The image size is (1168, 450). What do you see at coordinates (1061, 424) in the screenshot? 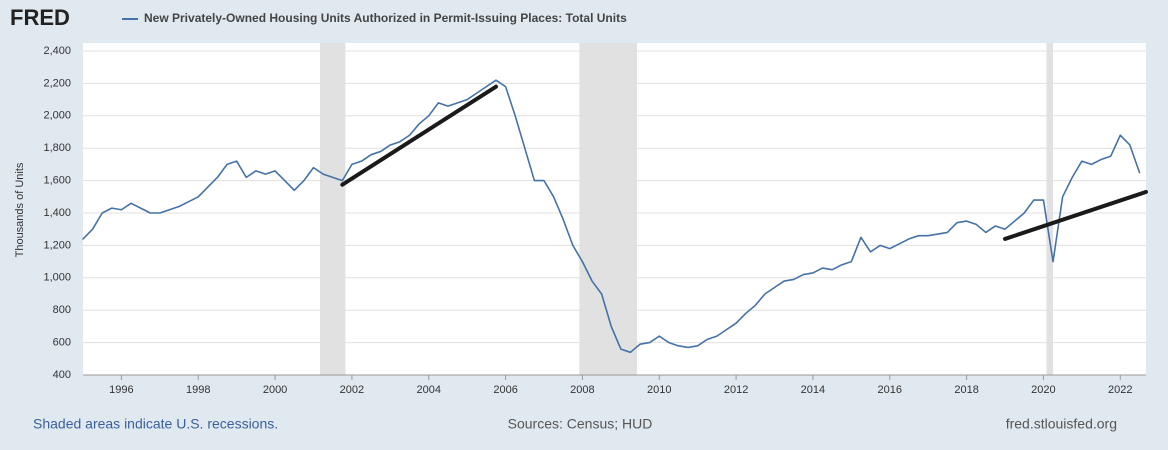
I see `footer-url: fred.stlouisfed.org` at bounding box center [1061, 424].